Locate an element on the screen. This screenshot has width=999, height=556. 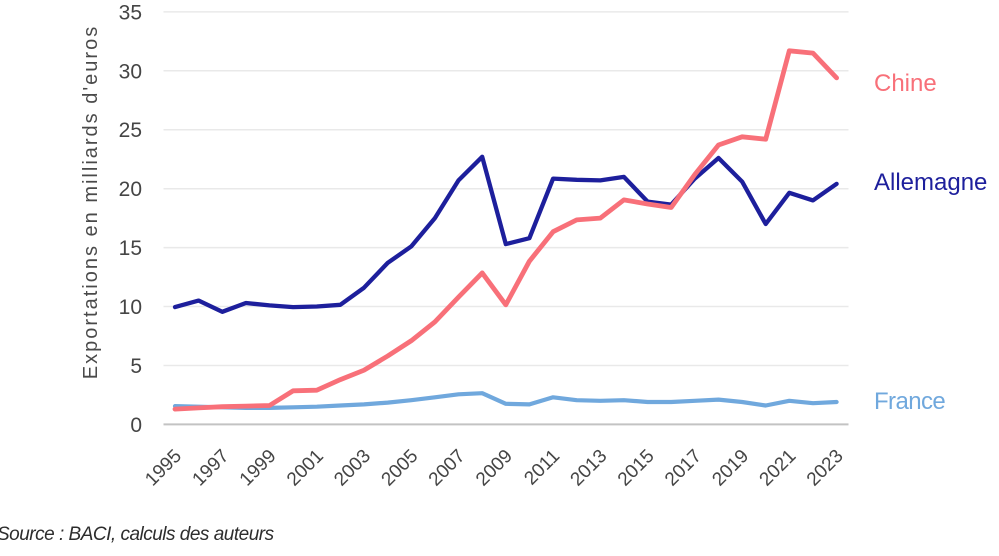
svg-text: 5 is located at coordinates (136, 366).